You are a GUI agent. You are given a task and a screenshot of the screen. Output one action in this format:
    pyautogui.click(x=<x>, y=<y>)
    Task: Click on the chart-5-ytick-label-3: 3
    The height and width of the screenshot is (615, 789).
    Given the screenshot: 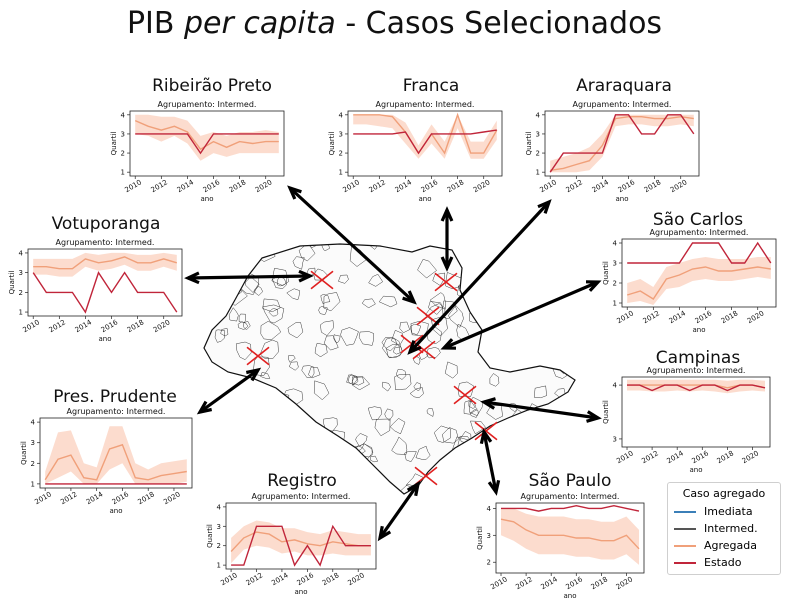 What is the action you would take?
    pyautogui.click(x=615, y=439)
    